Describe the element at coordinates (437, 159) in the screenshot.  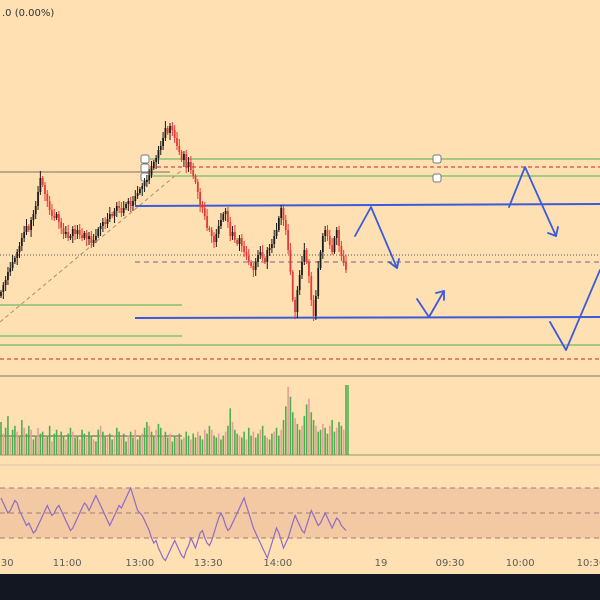
I see `handle-right-top` at that location.